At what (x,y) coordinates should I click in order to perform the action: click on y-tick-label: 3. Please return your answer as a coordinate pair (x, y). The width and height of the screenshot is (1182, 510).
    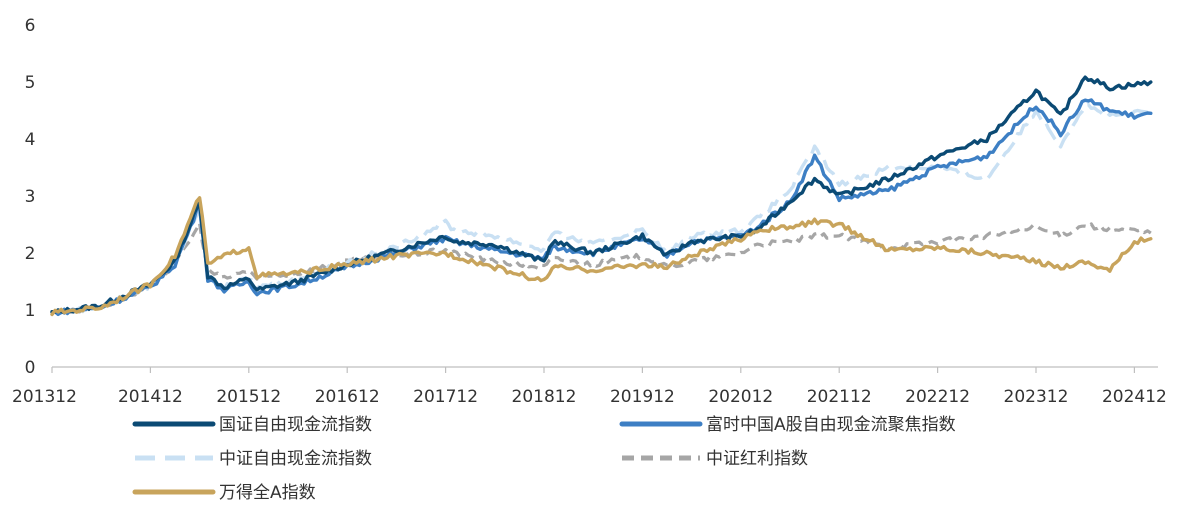
    Looking at the image, I should click on (30, 197).